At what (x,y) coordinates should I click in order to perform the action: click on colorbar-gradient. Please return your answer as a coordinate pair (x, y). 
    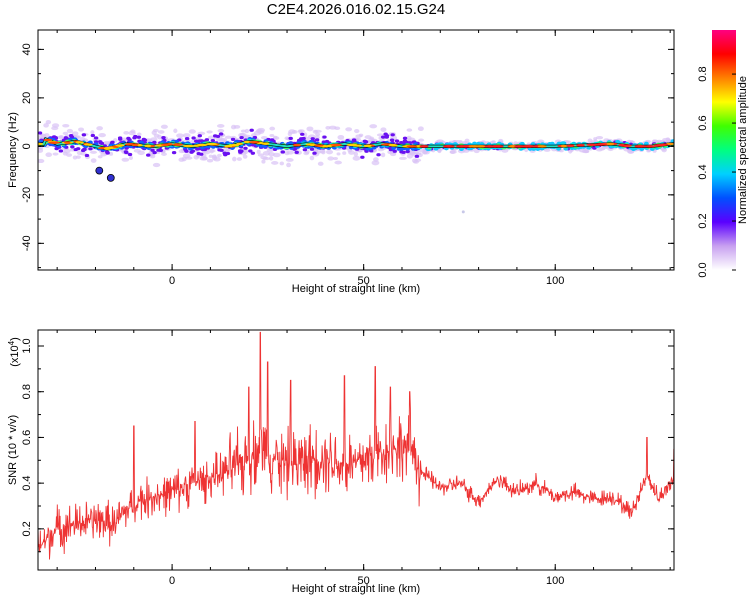
    Looking at the image, I should click on (724, 150).